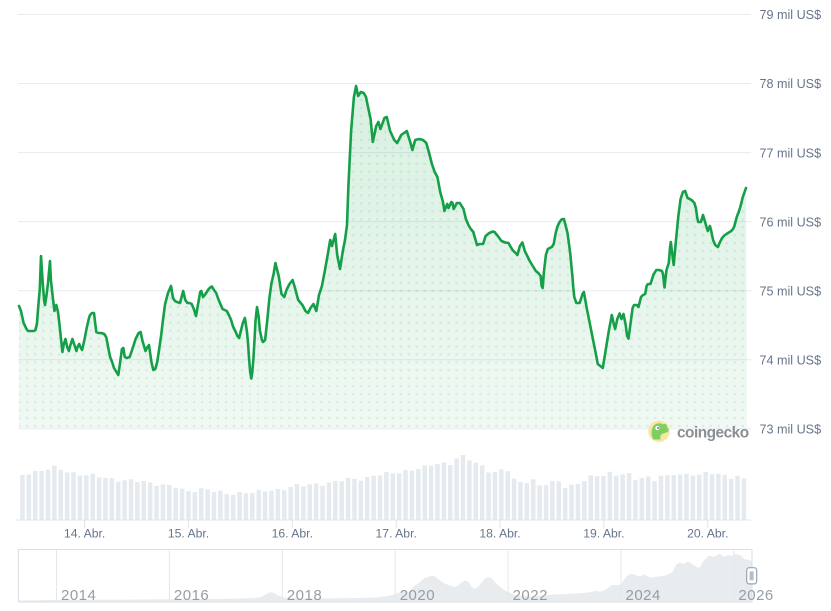 This screenshot has width=831, height=611. I want to click on svg-text: 2014, so click(78, 595).